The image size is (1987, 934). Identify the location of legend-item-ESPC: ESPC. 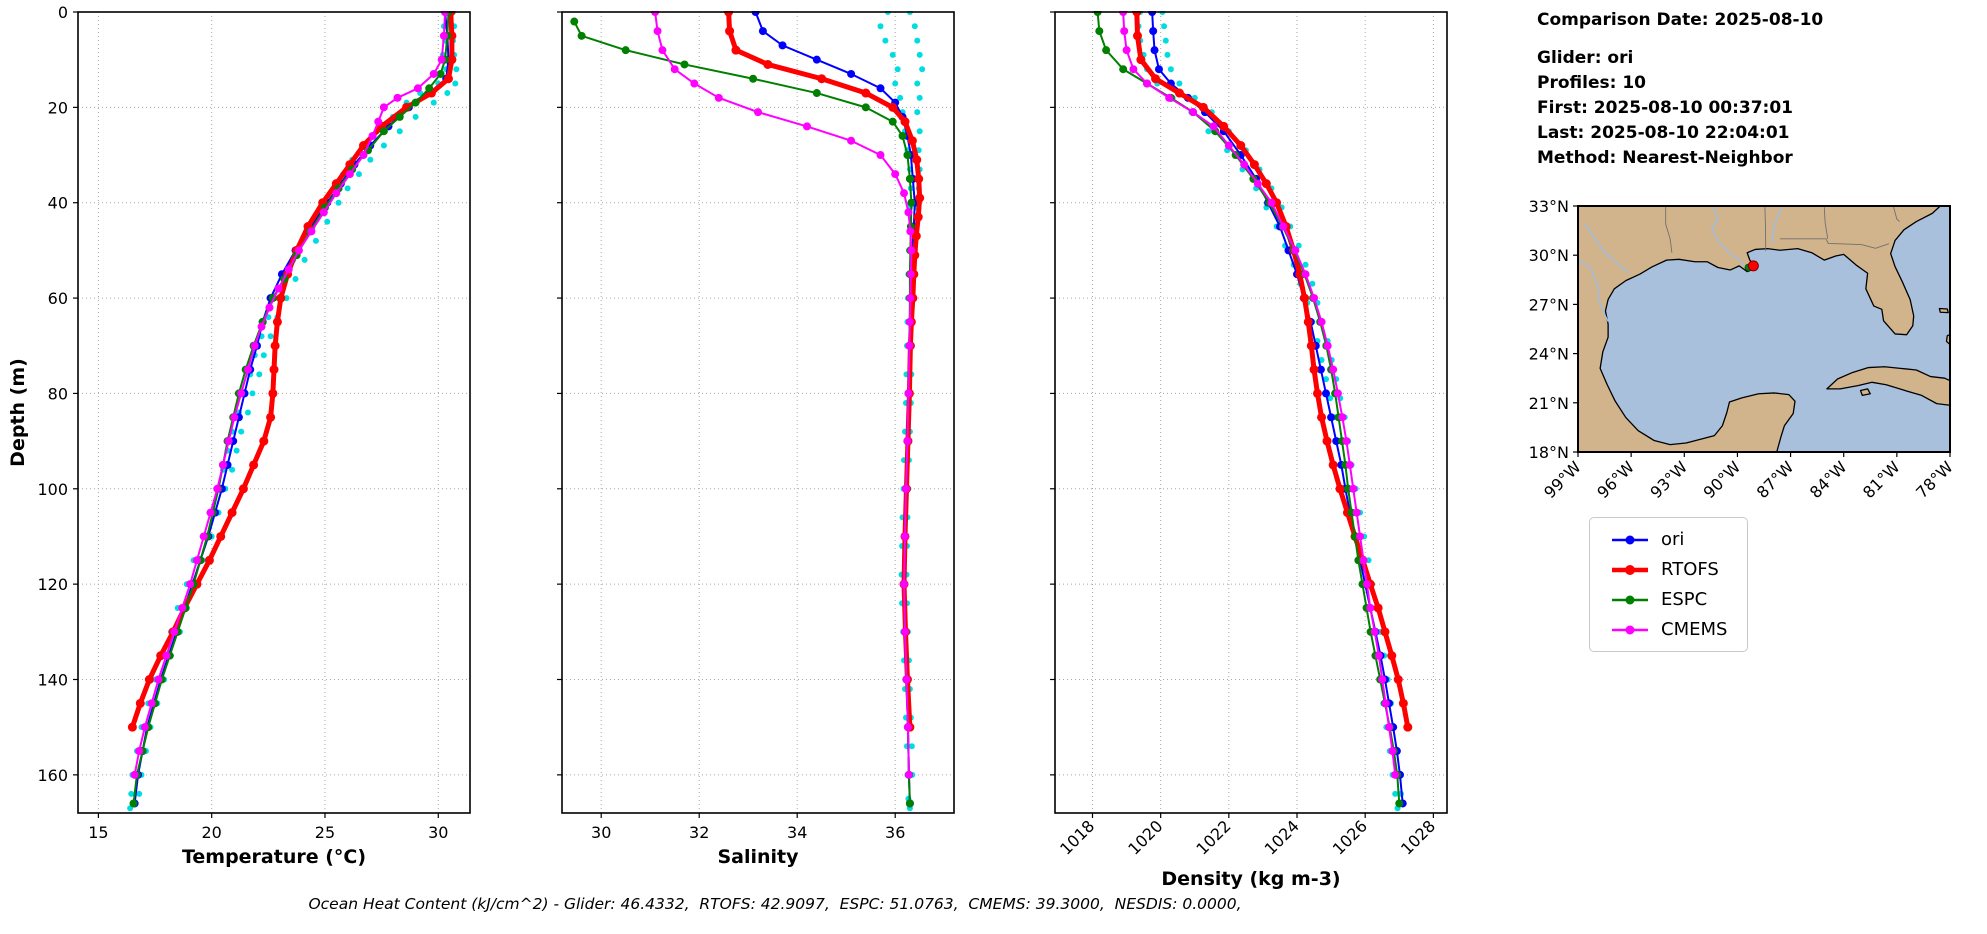
(1668, 599).